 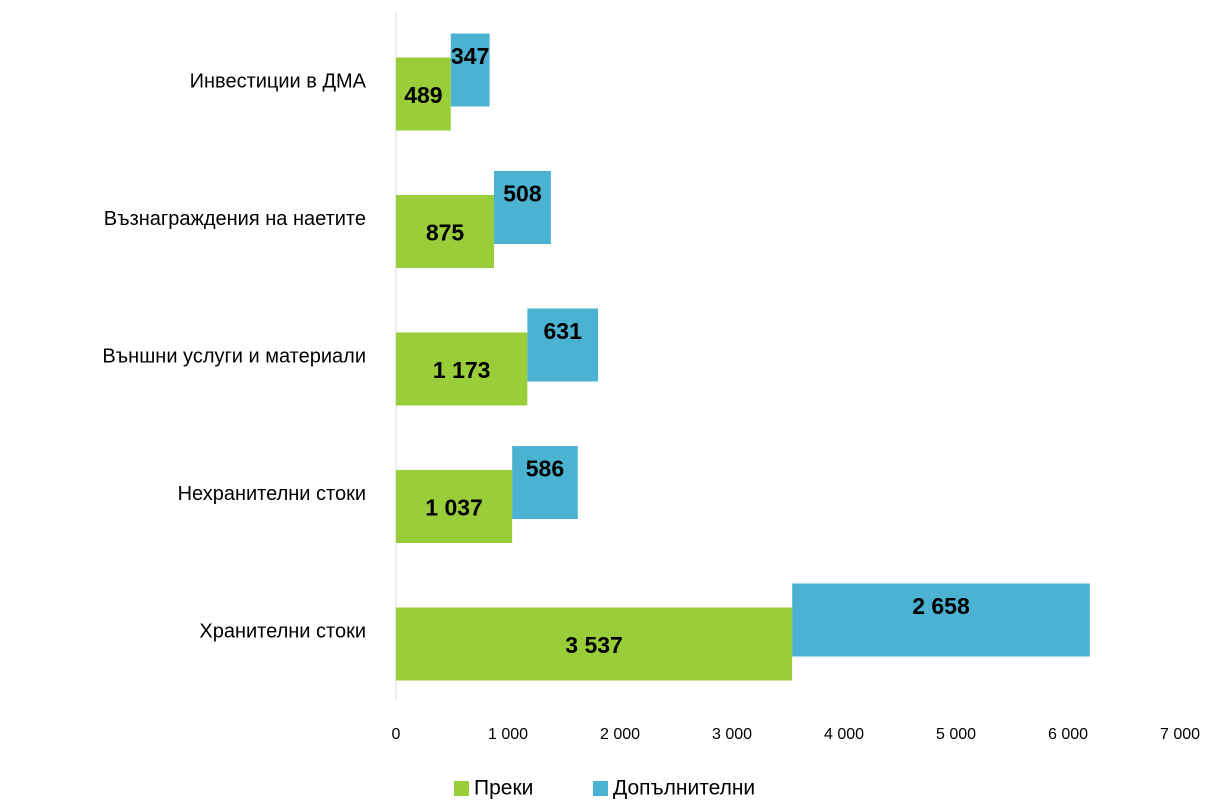 I want to click on data-label: 1 037, so click(x=454, y=508).